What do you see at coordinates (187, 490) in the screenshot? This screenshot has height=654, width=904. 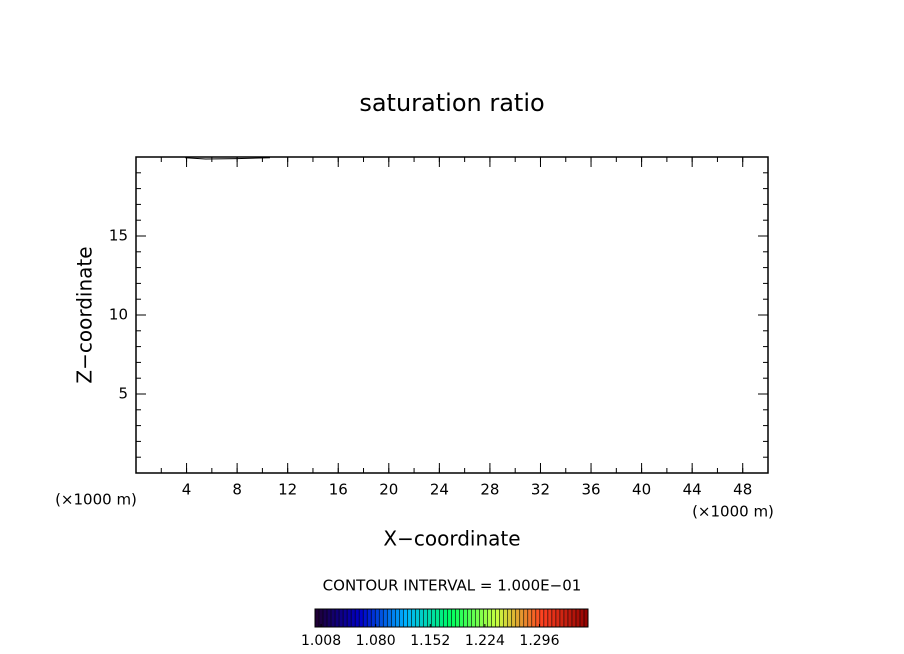 I see `x-tick-label: 4` at bounding box center [187, 490].